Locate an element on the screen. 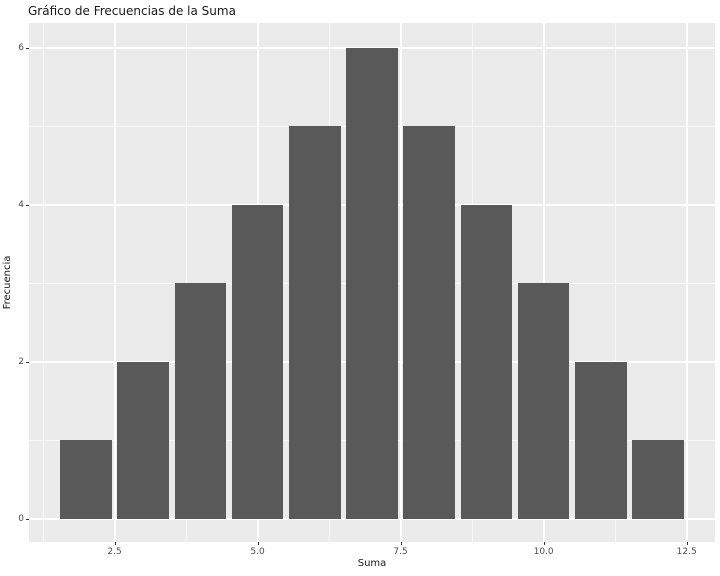  x-axis-title: Suma is located at coordinates (372, 563).